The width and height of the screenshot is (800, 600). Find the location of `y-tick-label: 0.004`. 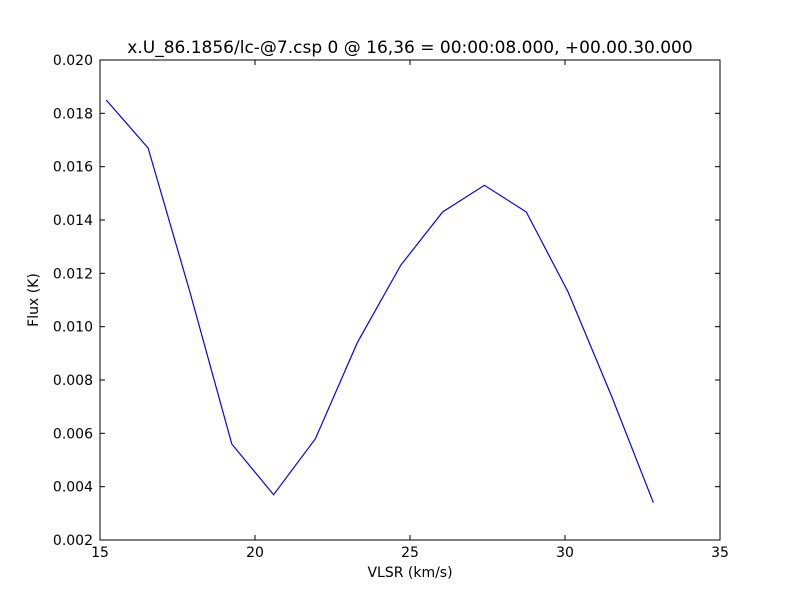

y-tick-label: 0.004 is located at coordinates (73, 488).